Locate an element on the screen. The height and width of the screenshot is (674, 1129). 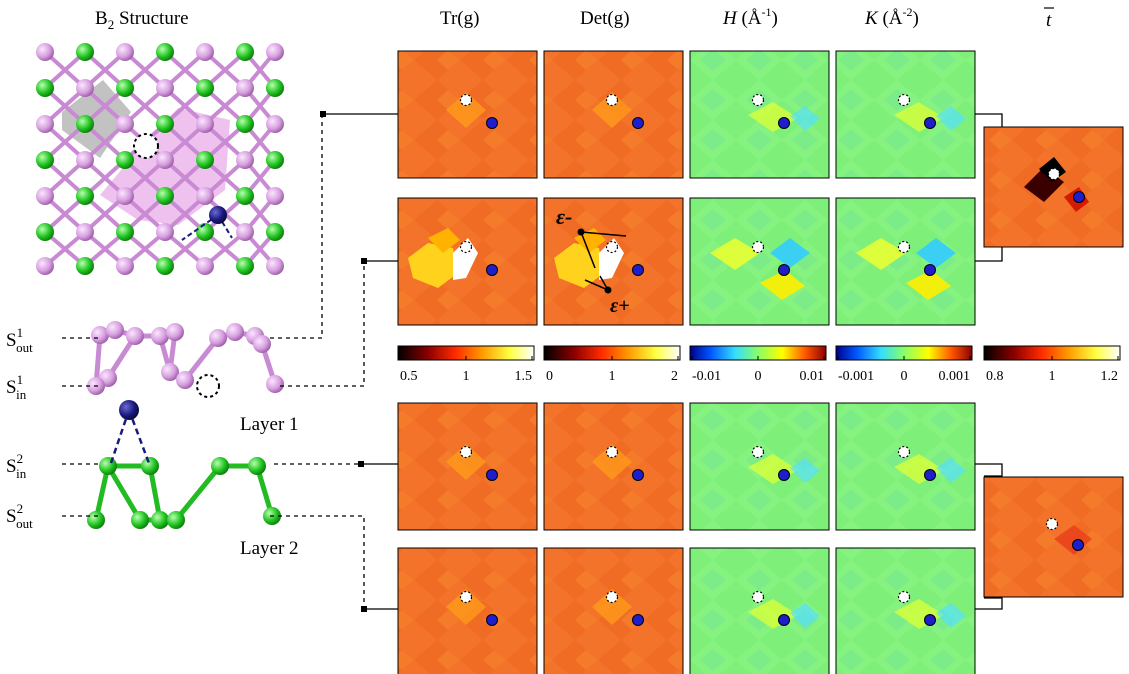
colorbar-tick: 0.8 is located at coordinates (995, 376).